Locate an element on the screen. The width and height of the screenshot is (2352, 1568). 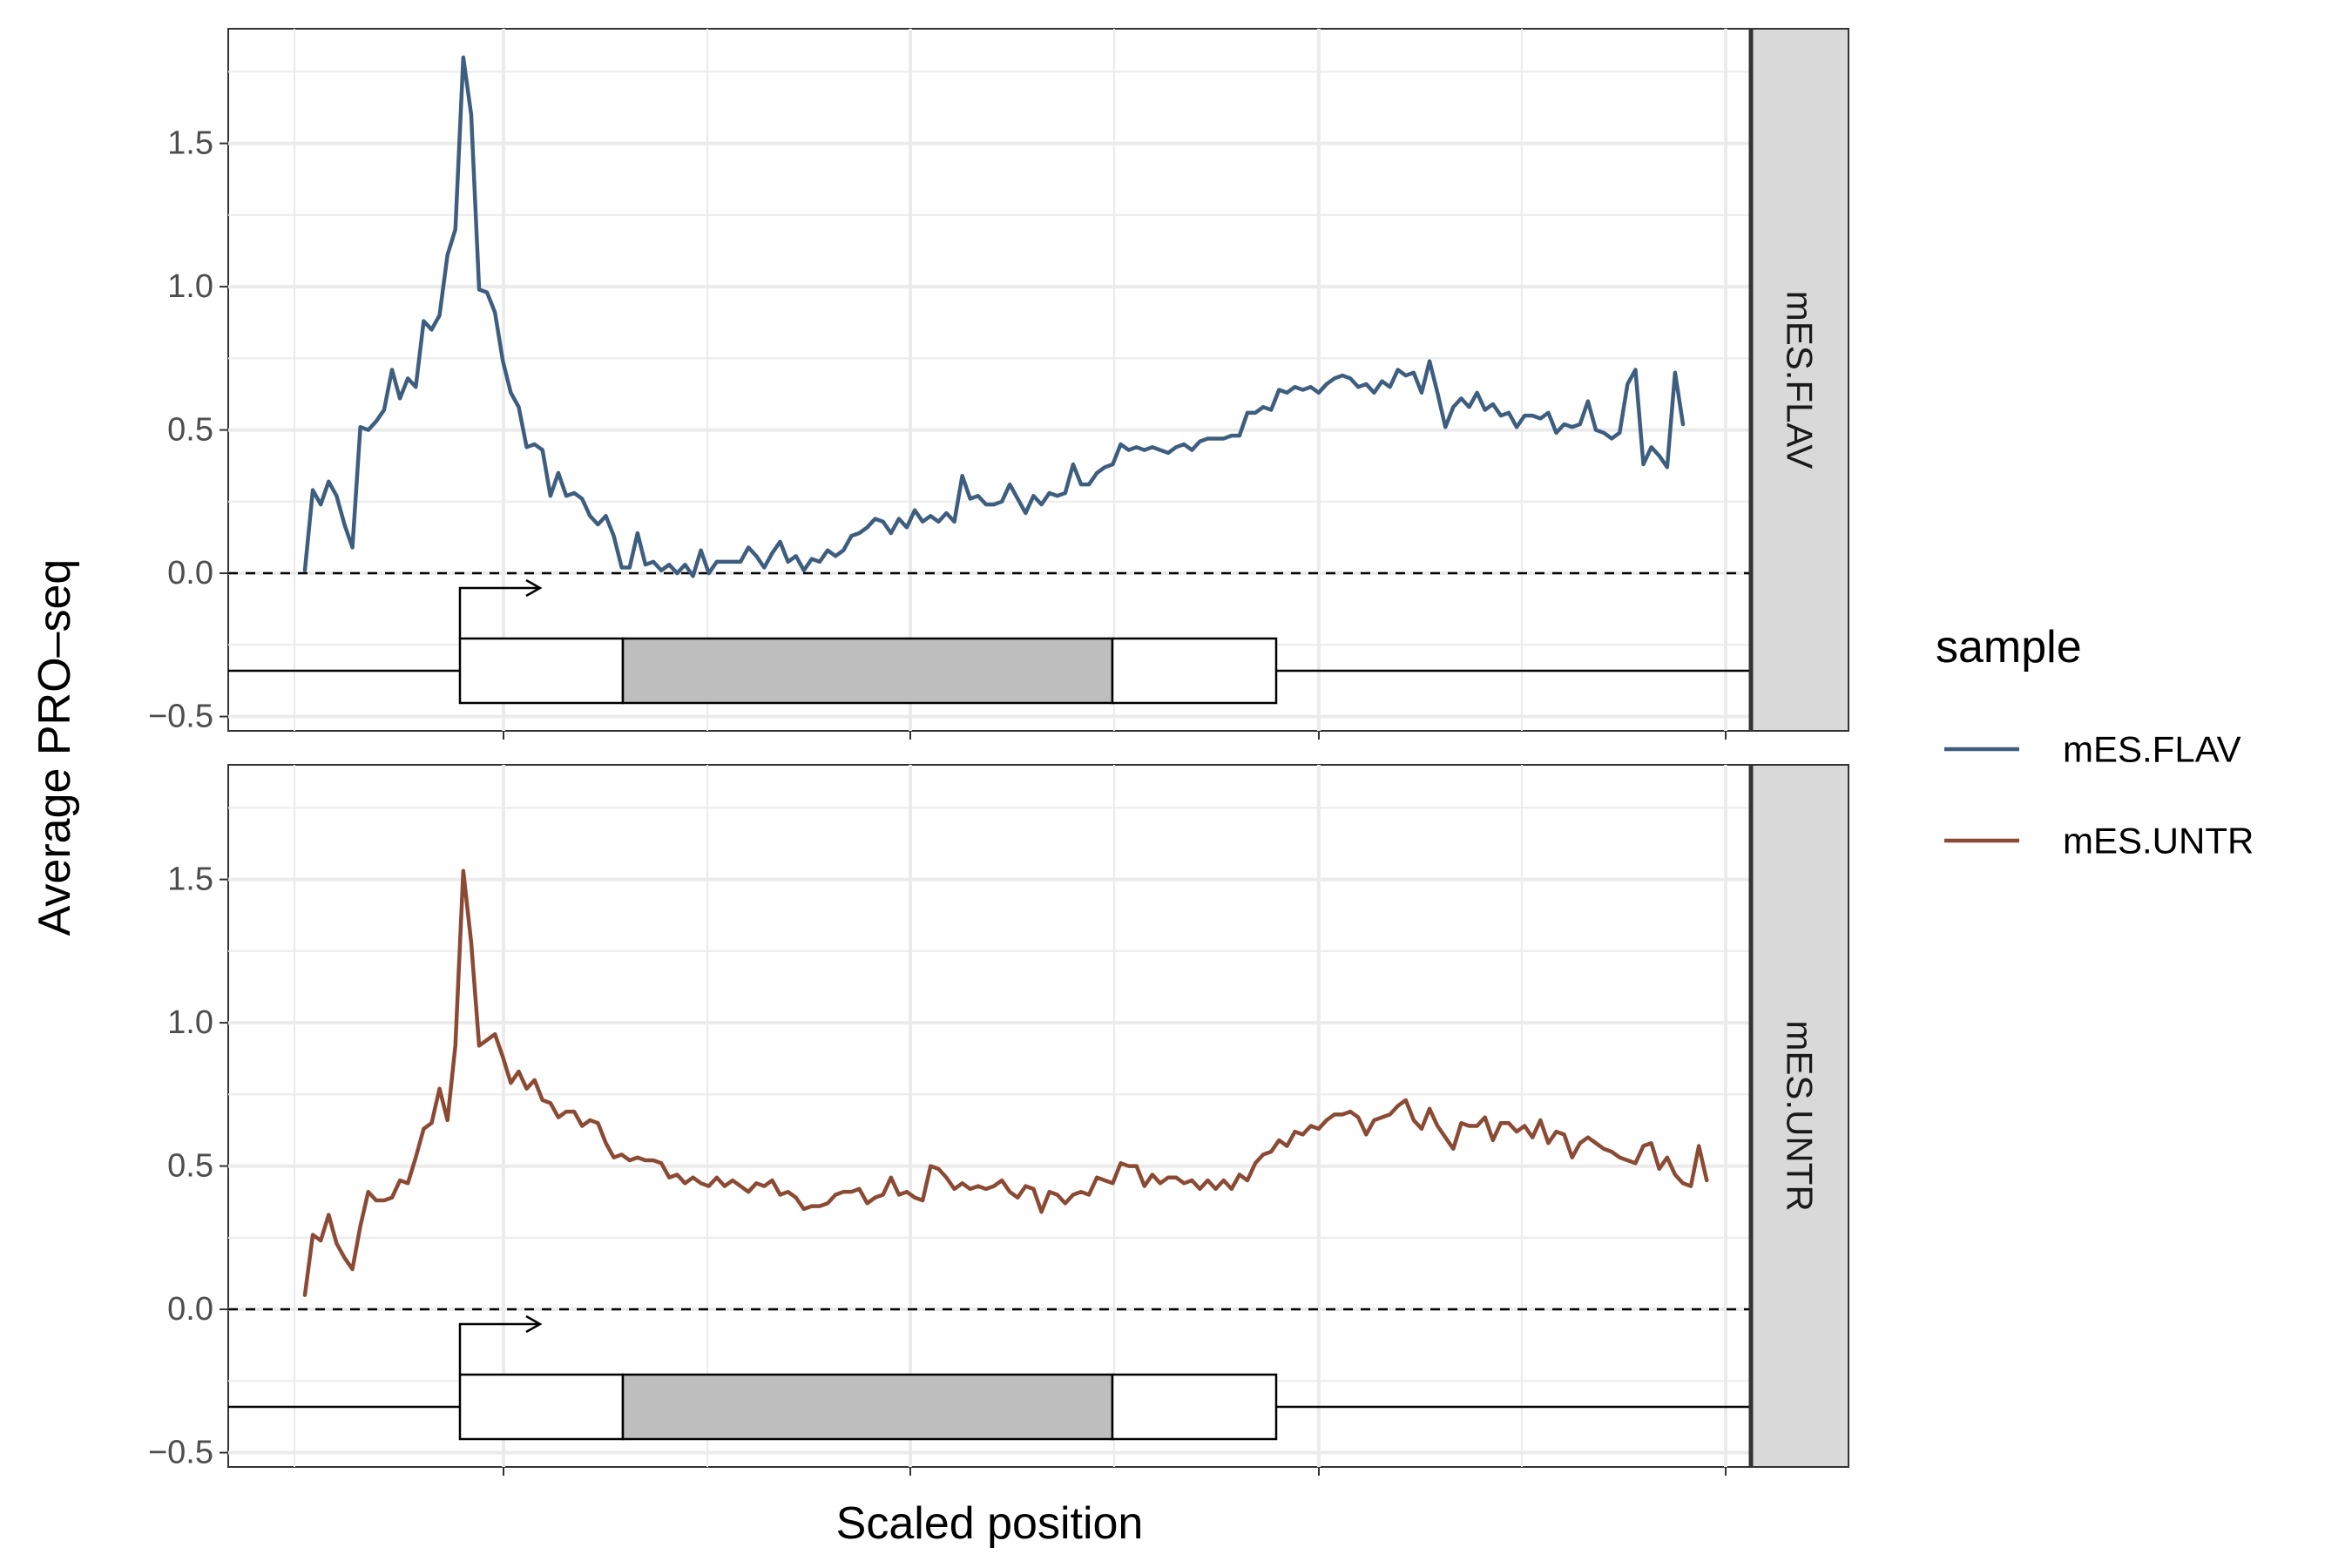
facet-strip-label: mES.FLAV is located at coordinates (1801, 380).